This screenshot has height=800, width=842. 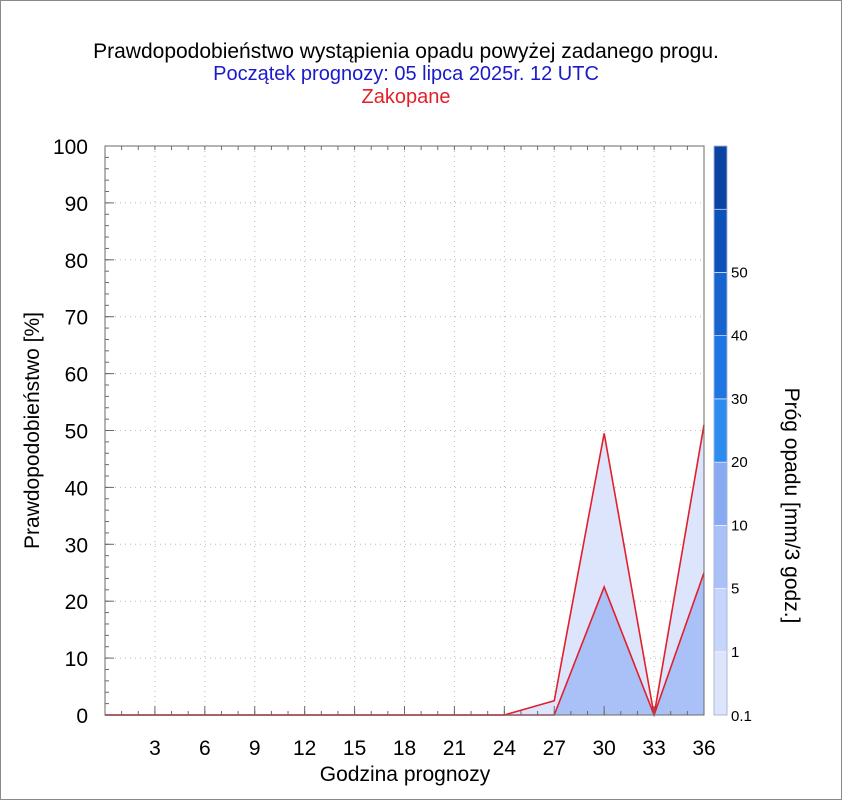 What do you see at coordinates (703, 748) in the screenshot?
I see `x-tick-label: 36` at bounding box center [703, 748].